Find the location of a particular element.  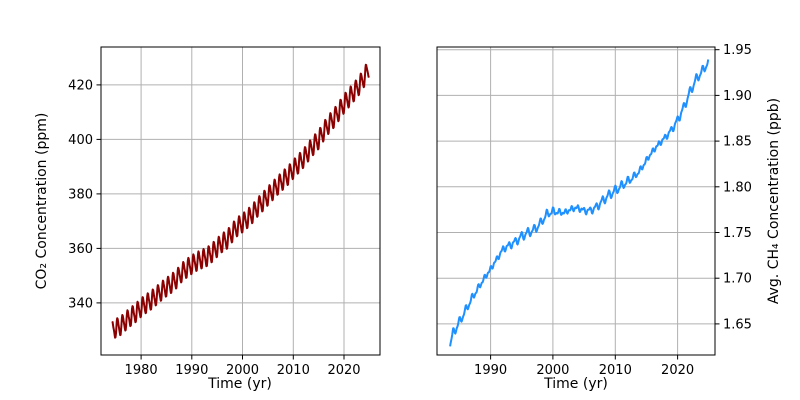

ch4-y-axis-label: Avg. CH₄ Concentration (ppb) is located at coordinates (774, 201).